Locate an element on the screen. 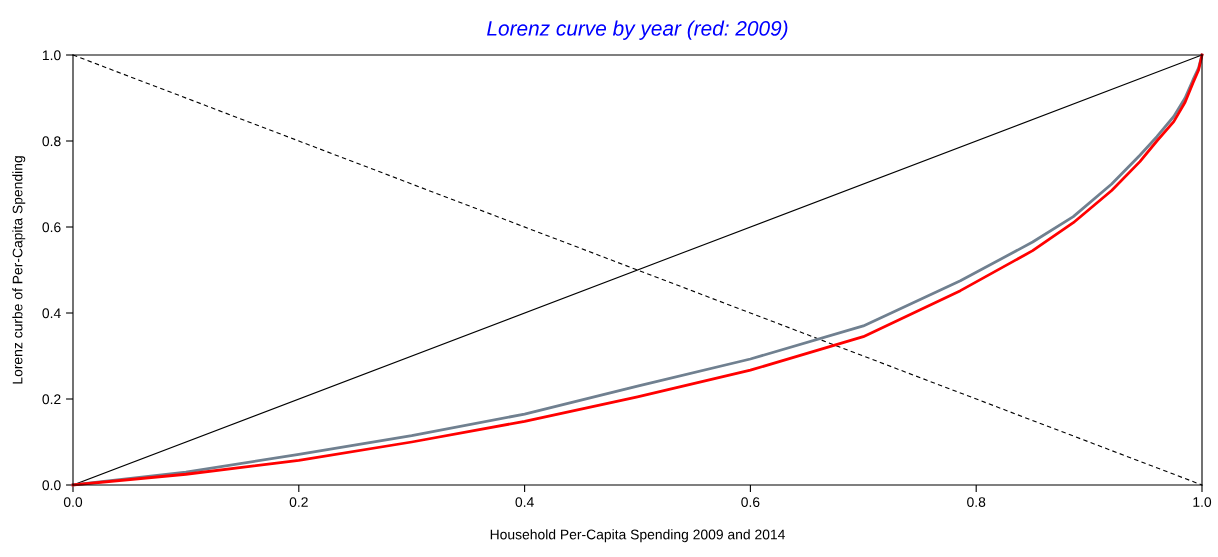 This screenshot has width=1218, height=557. x-tick-label: 0.6 is located at coordinates (750, 502).